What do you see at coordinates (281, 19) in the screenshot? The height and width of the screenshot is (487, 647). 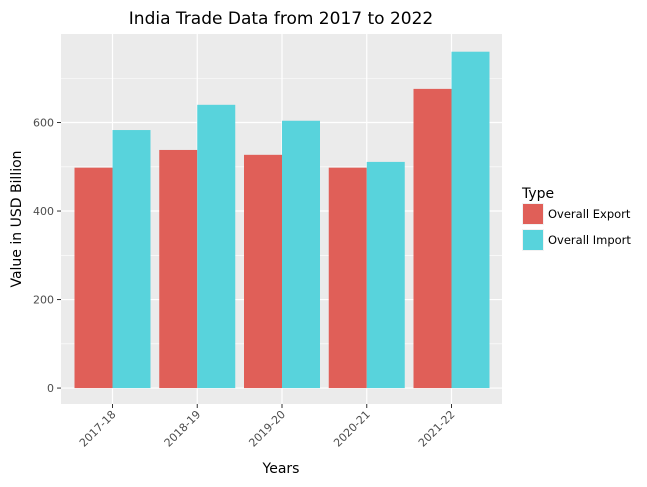 I see `chart-title: India Trade Data from 2017 to 2022` at bounding box center [281, 19].